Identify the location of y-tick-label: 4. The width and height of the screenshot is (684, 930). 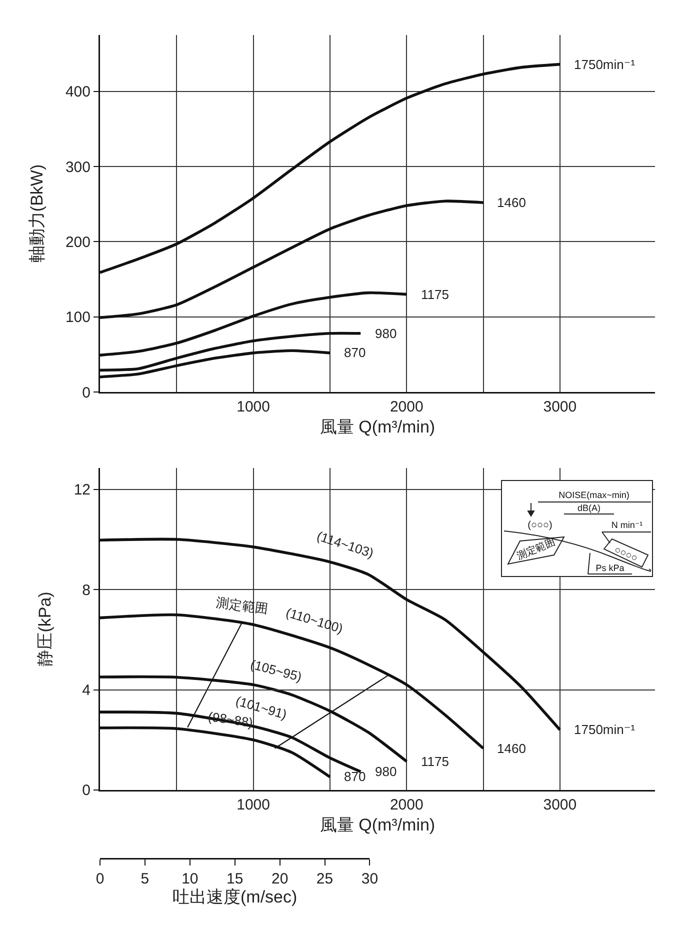
(86, 691).